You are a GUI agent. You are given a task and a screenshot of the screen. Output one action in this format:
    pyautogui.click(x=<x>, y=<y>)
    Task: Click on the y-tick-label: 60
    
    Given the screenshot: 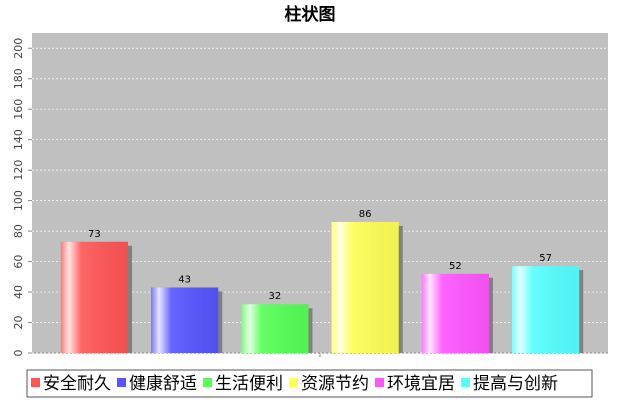 What is the action you would take?
    pyautogui.click(x=18, y=262)
    